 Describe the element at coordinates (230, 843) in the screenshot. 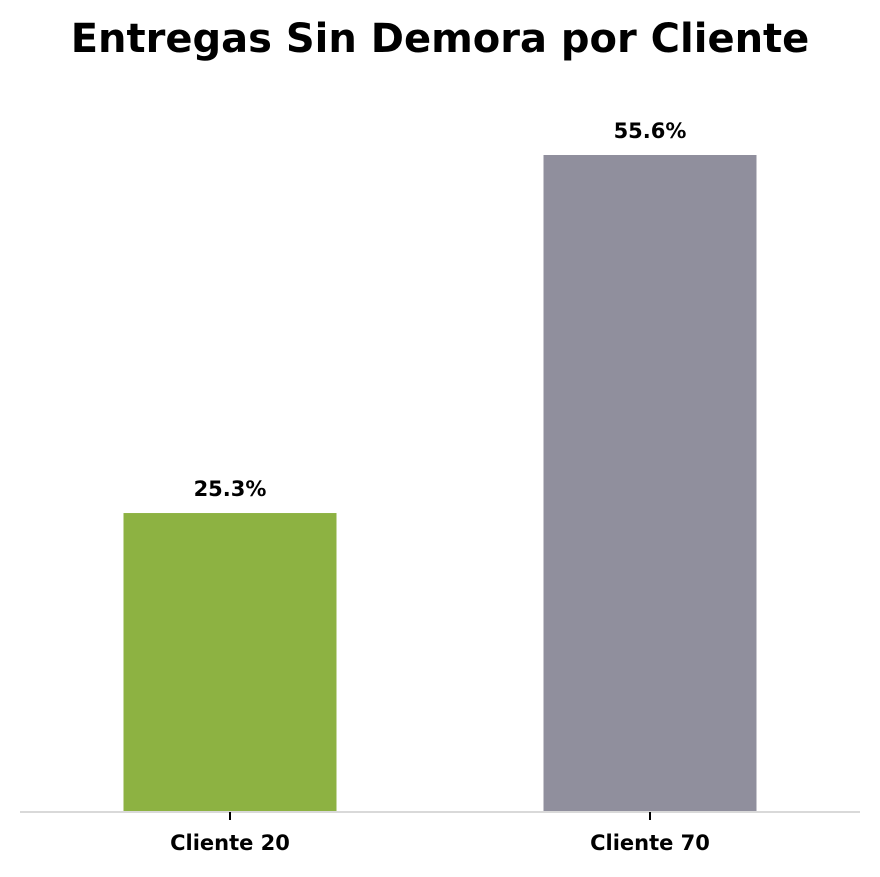

I see `x-tick-label: Cliente 20` at that location.